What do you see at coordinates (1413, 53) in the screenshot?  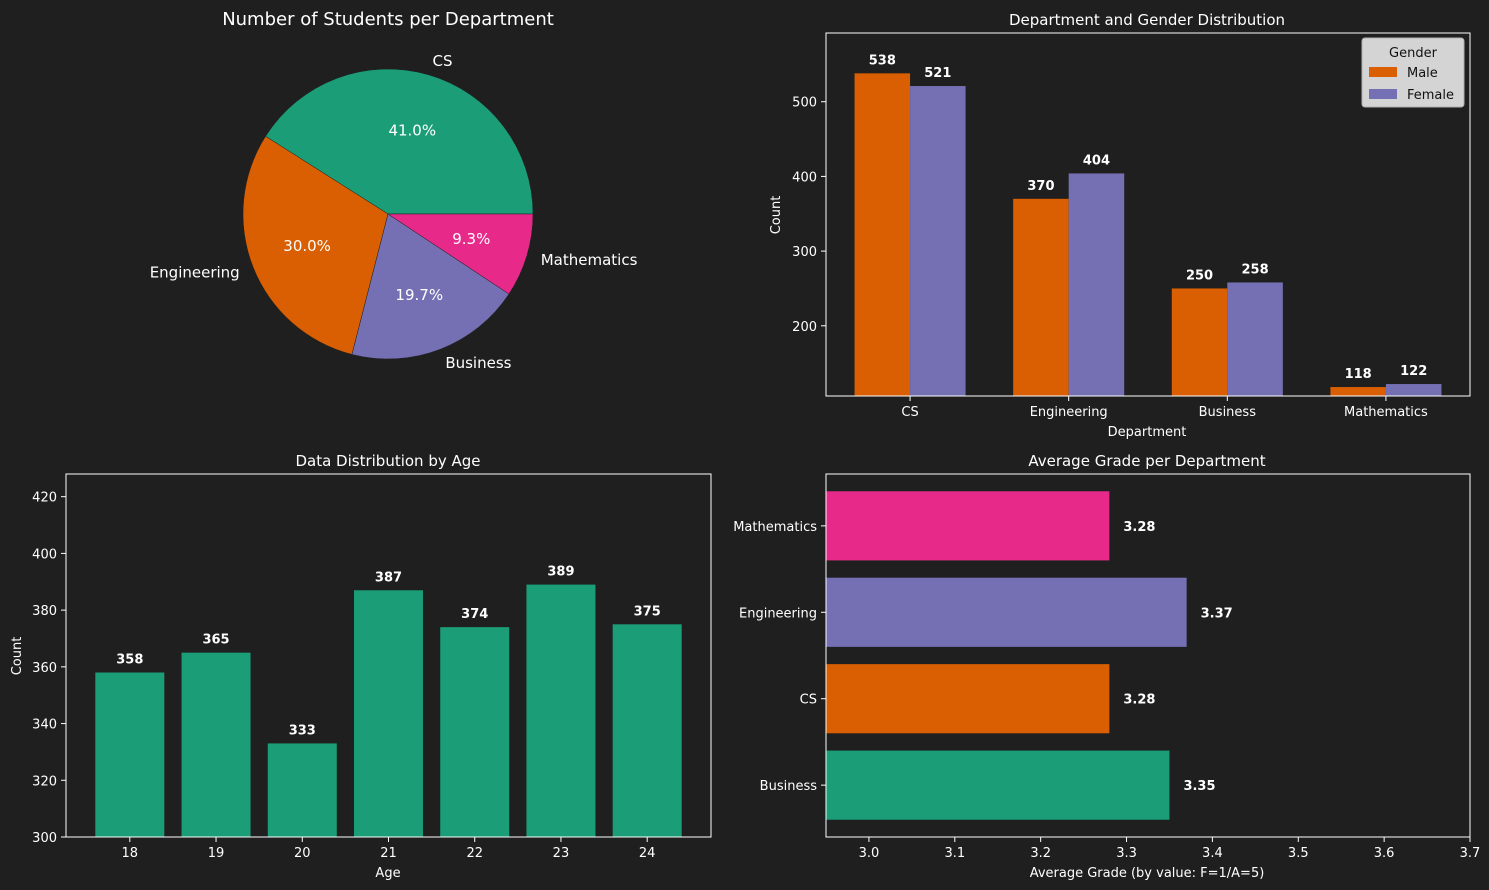 I see `legend-title: Gender` at bounding box center [1413, 53].